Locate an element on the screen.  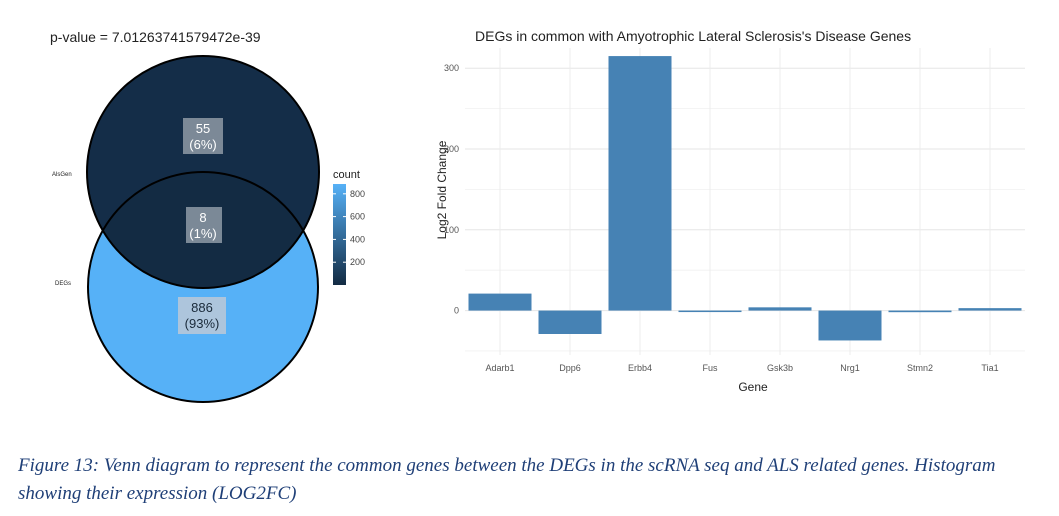
bar-dpp6 is located at coordinates (570, 322).